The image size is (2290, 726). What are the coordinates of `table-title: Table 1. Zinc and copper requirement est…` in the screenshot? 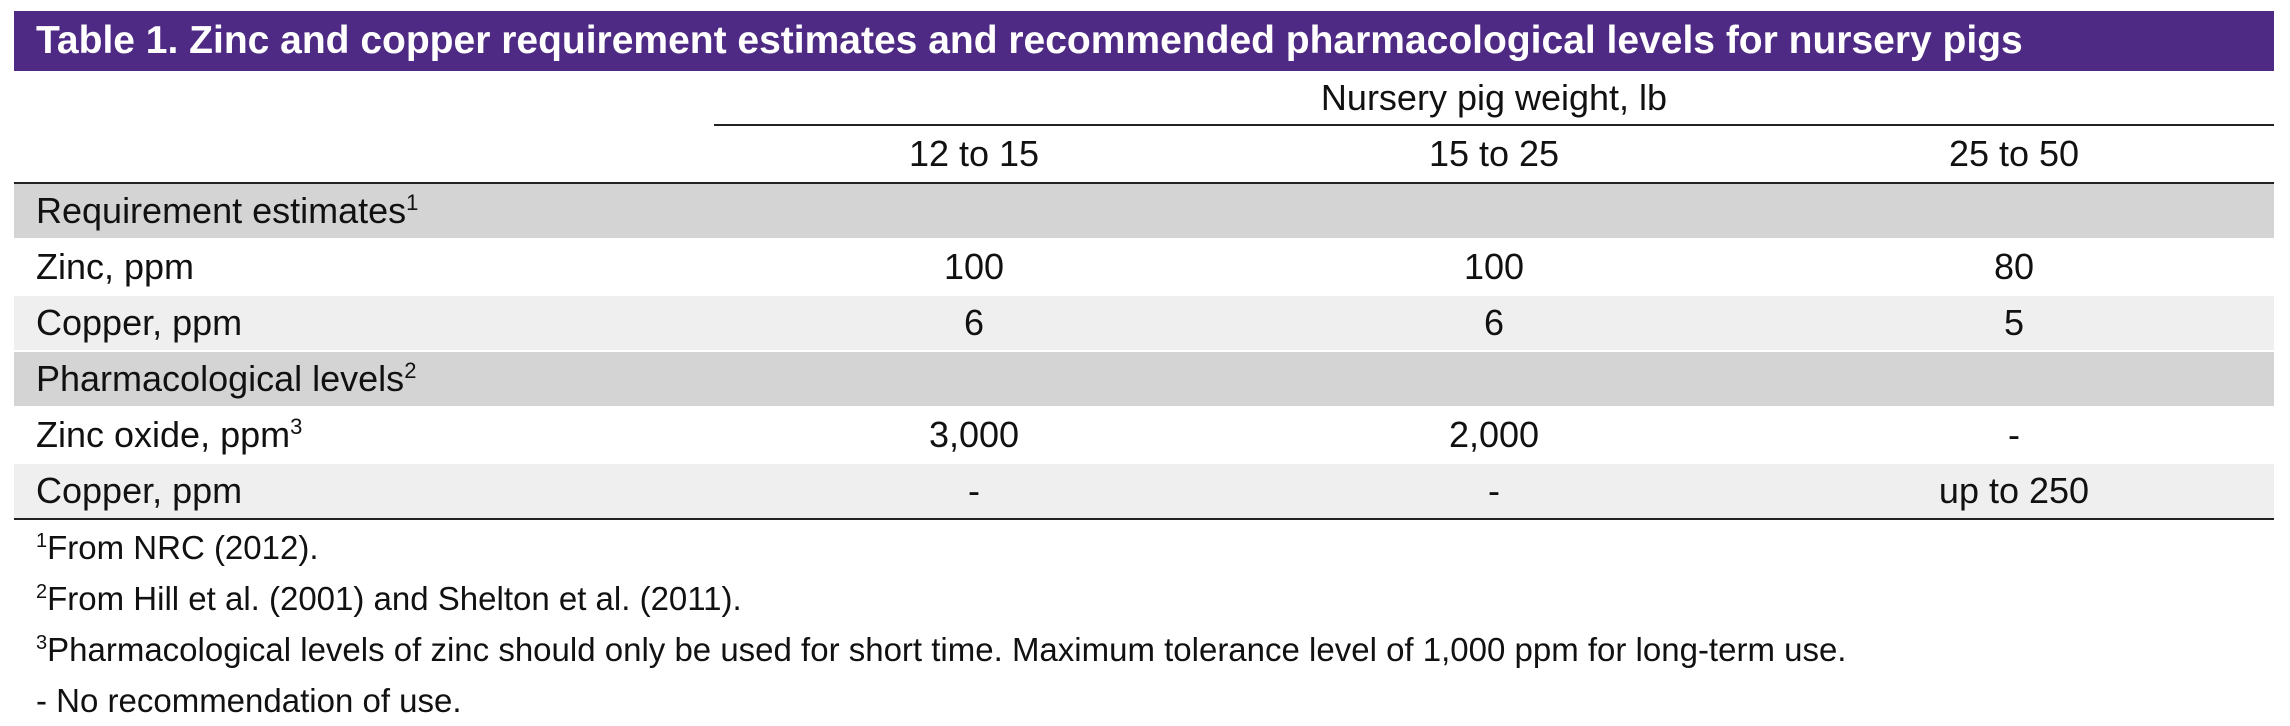 It's located at (1144, 41).